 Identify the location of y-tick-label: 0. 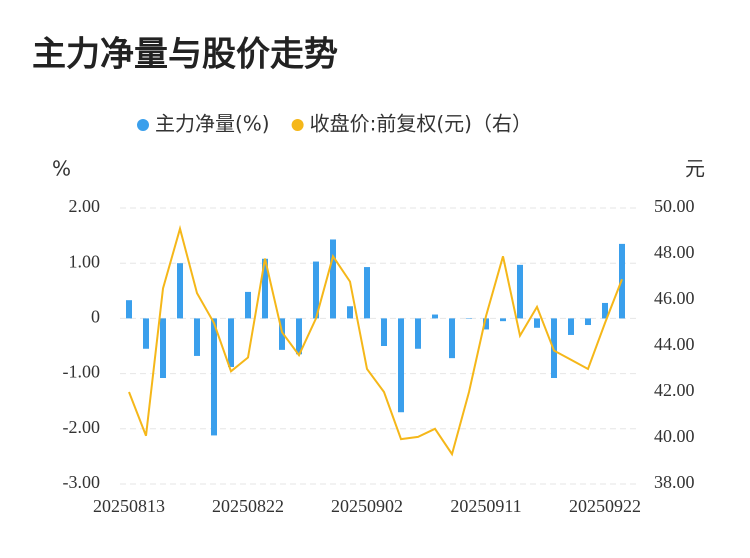
(95, 317).